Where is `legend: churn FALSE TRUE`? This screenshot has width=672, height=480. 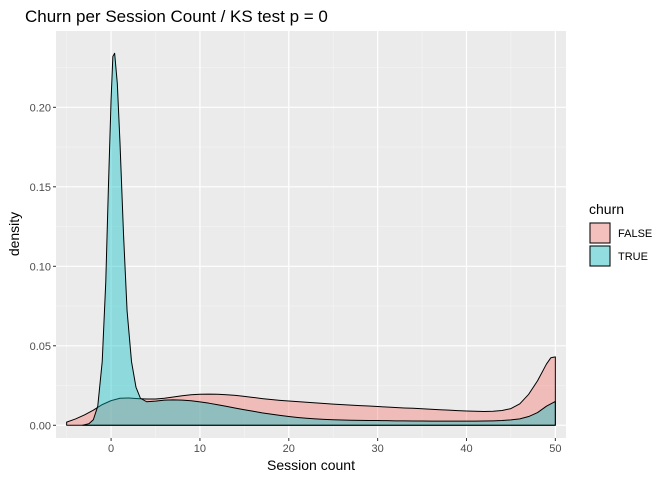
legend: churn FALSE TRUE is located at coordinates (620, 234).